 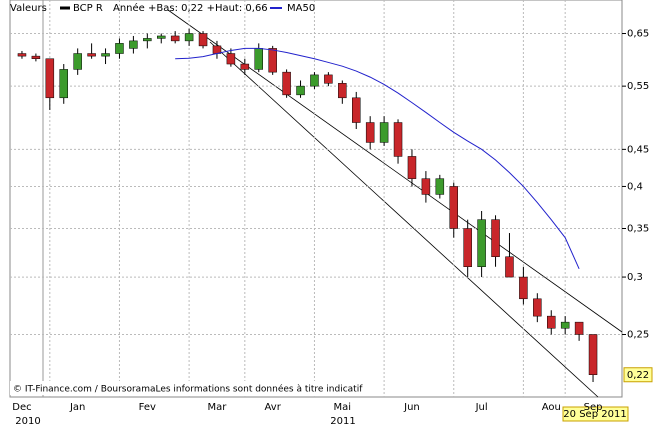 What do you see at coordinates (638, 86) in the screenshot?
I see `y-tick-label: 0,55` at bounding box center [638, 86].